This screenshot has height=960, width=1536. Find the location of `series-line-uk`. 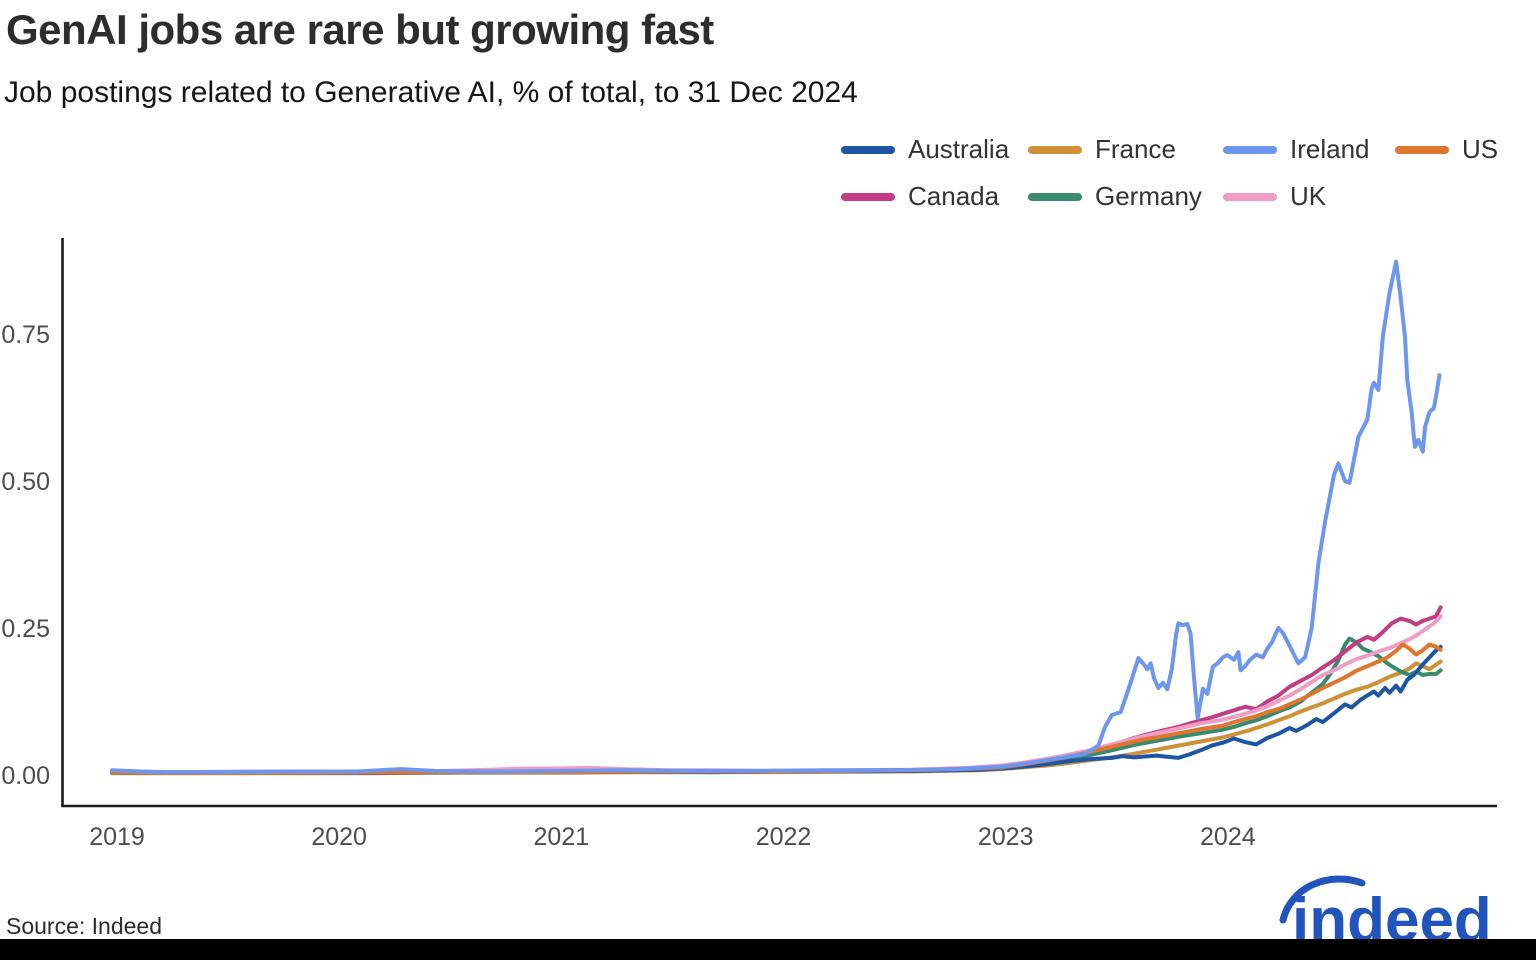

series-line-uk is located at coordinates (776, 694).